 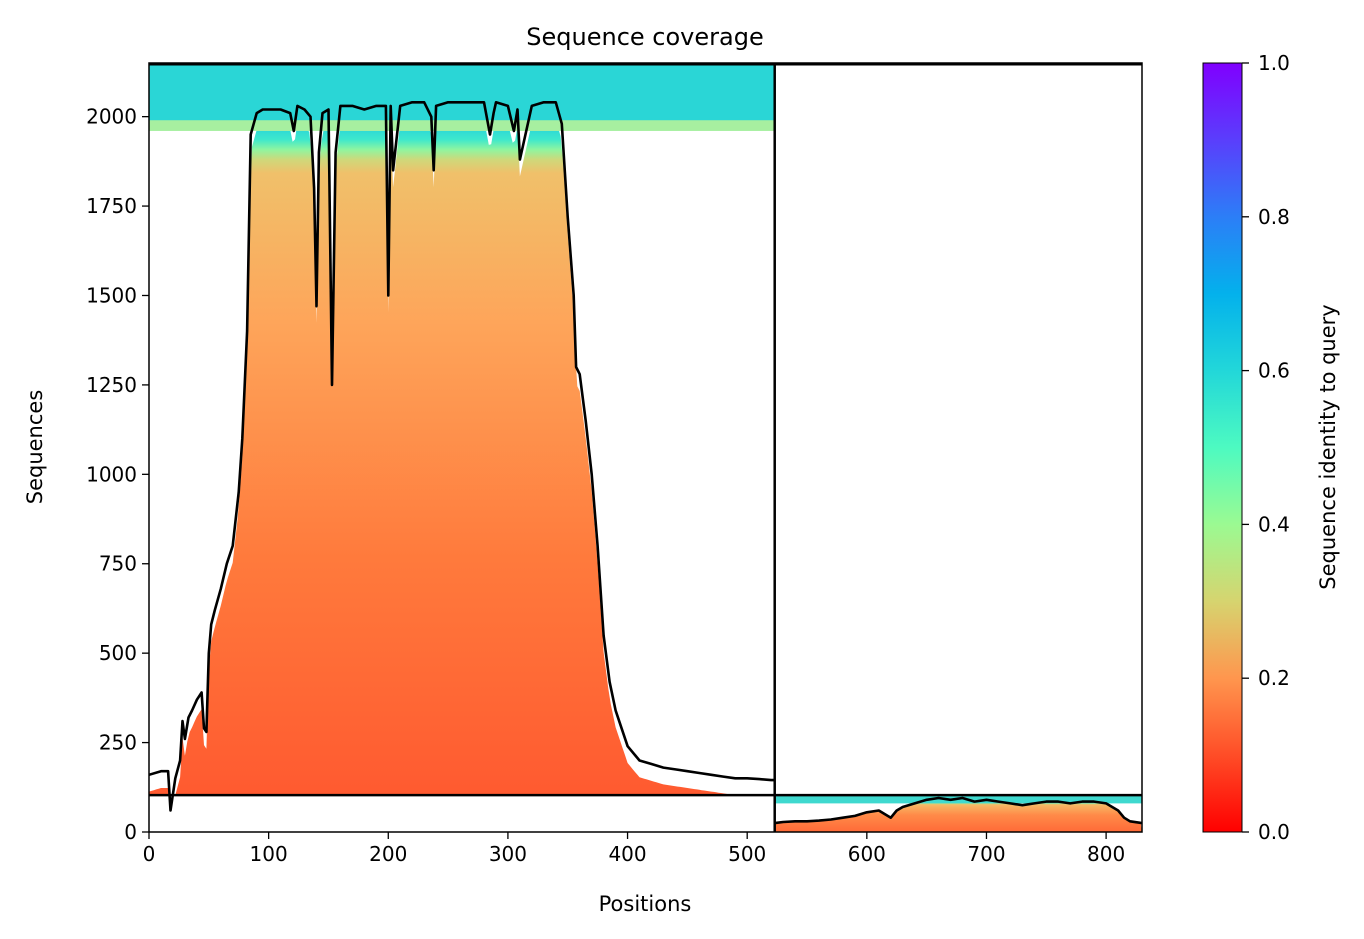 What do you see at coordinates (462, 93) in the screenshot?
I see `msa-identity-band` at bounding box center [462, 93].